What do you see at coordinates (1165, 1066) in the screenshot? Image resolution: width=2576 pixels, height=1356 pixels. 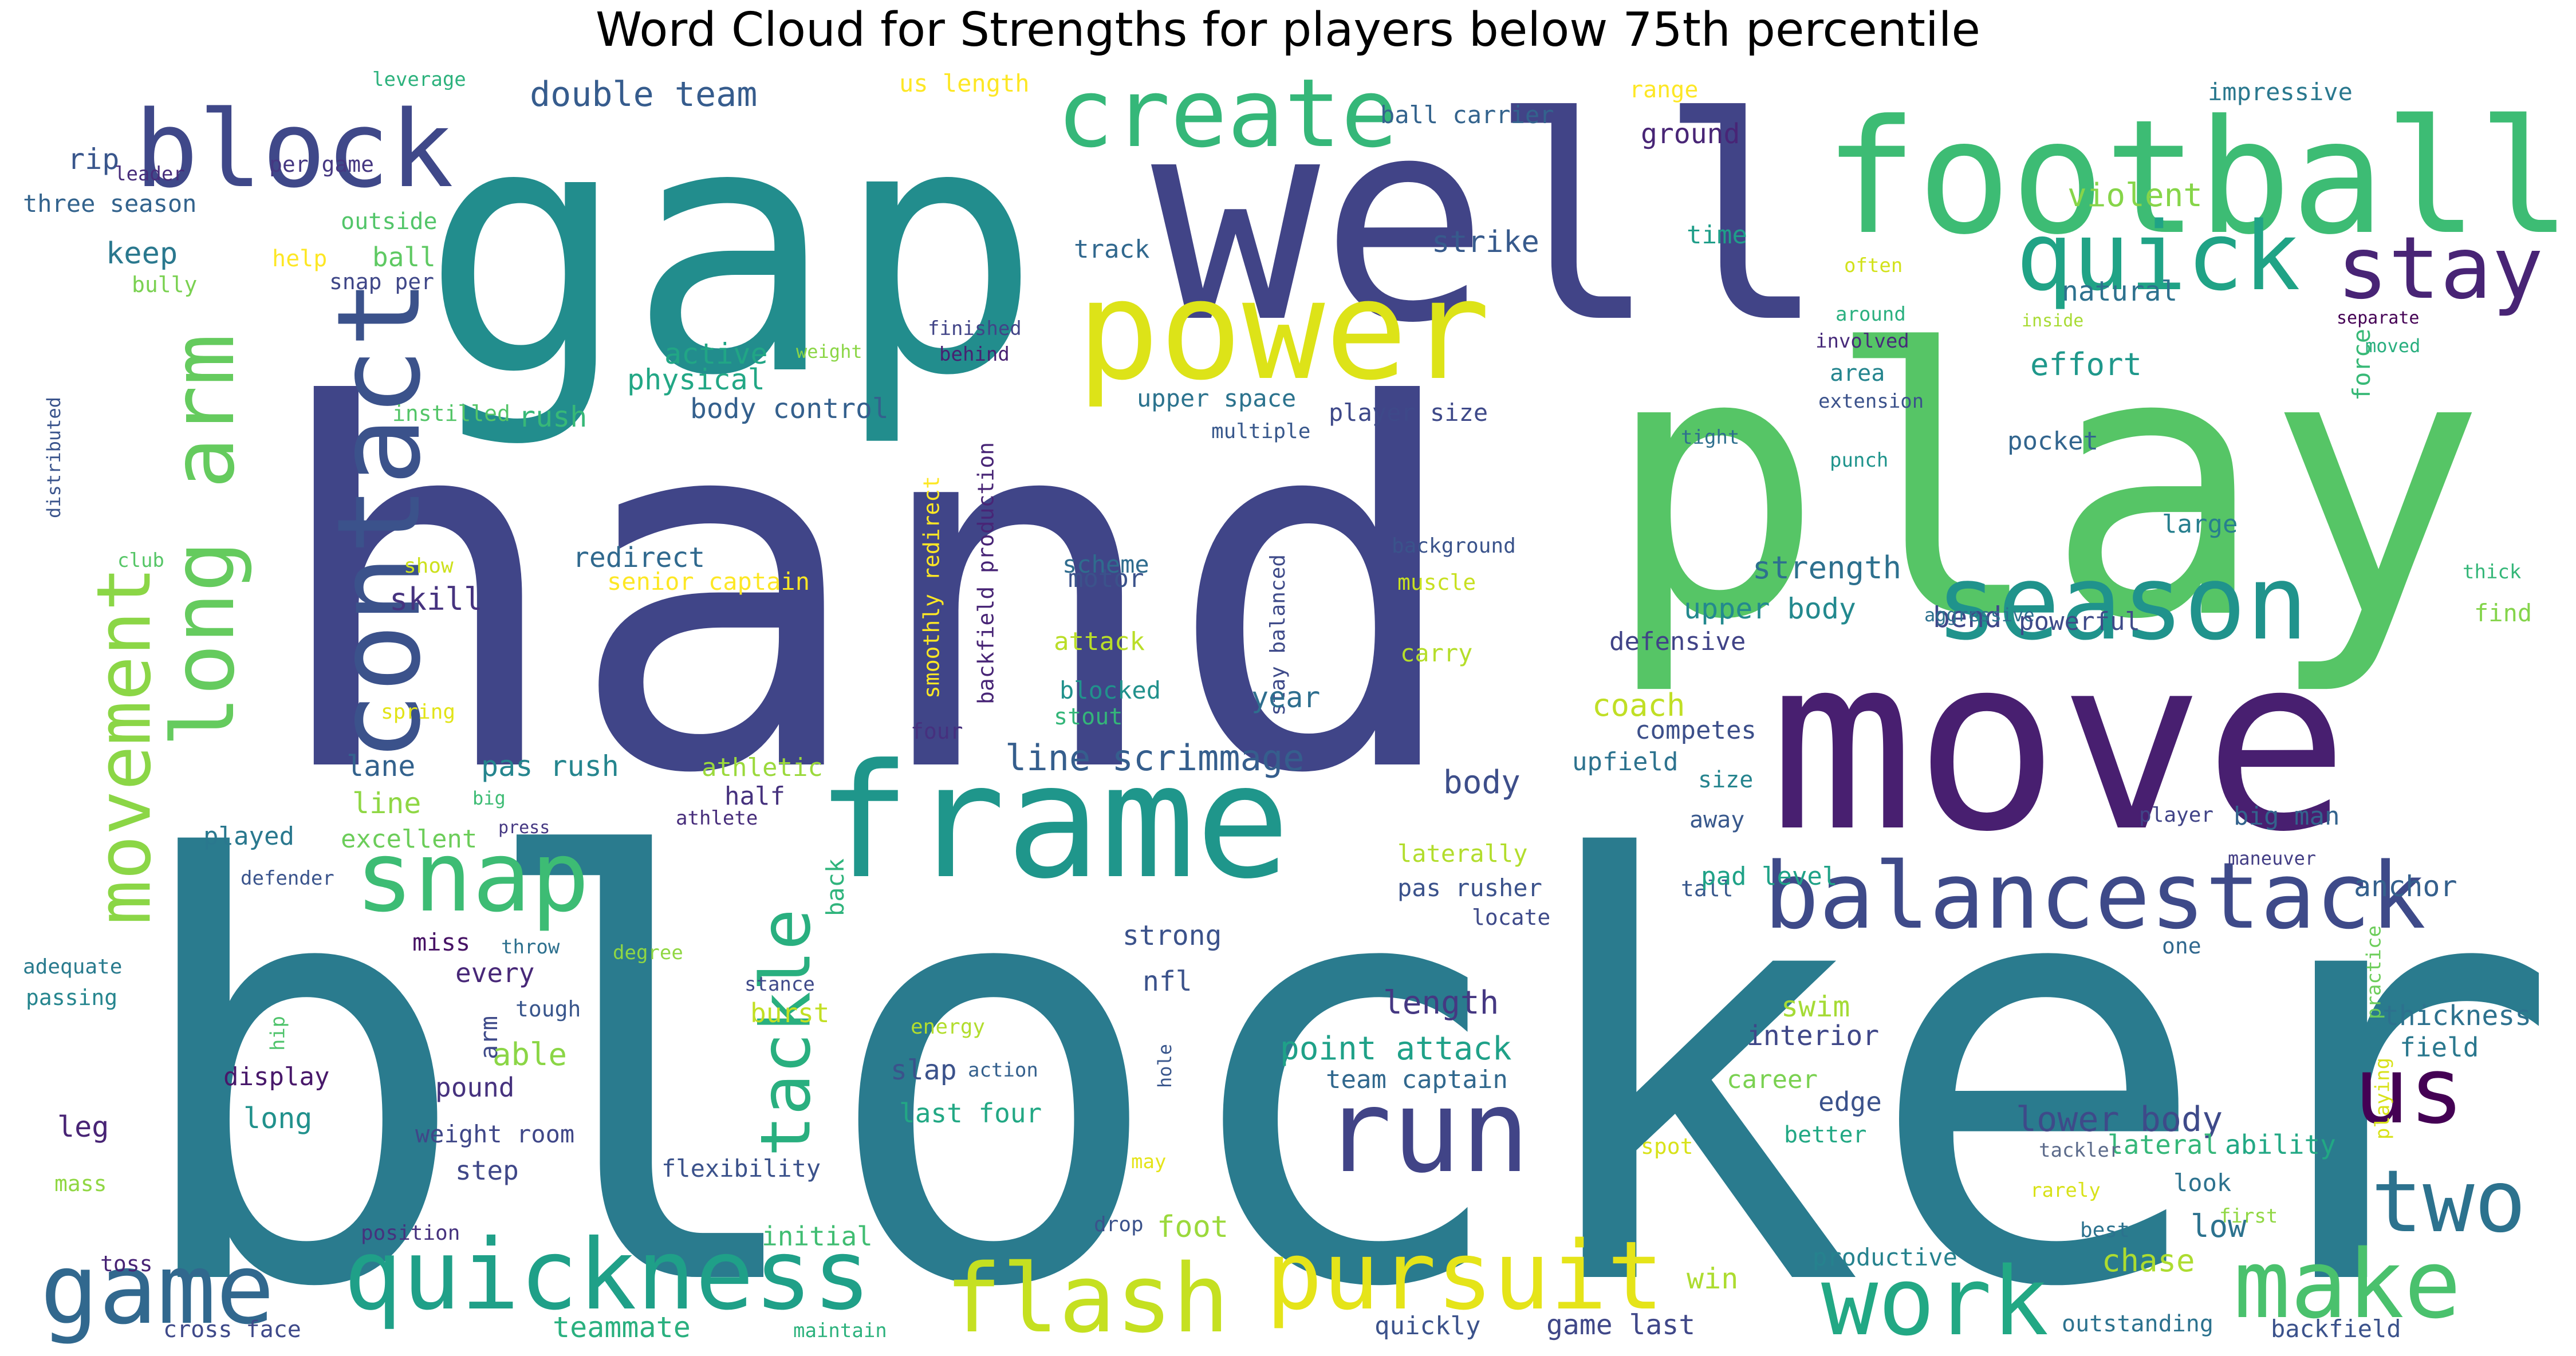 I see `word-hole: hole` at bounding box center [1165, 1066].